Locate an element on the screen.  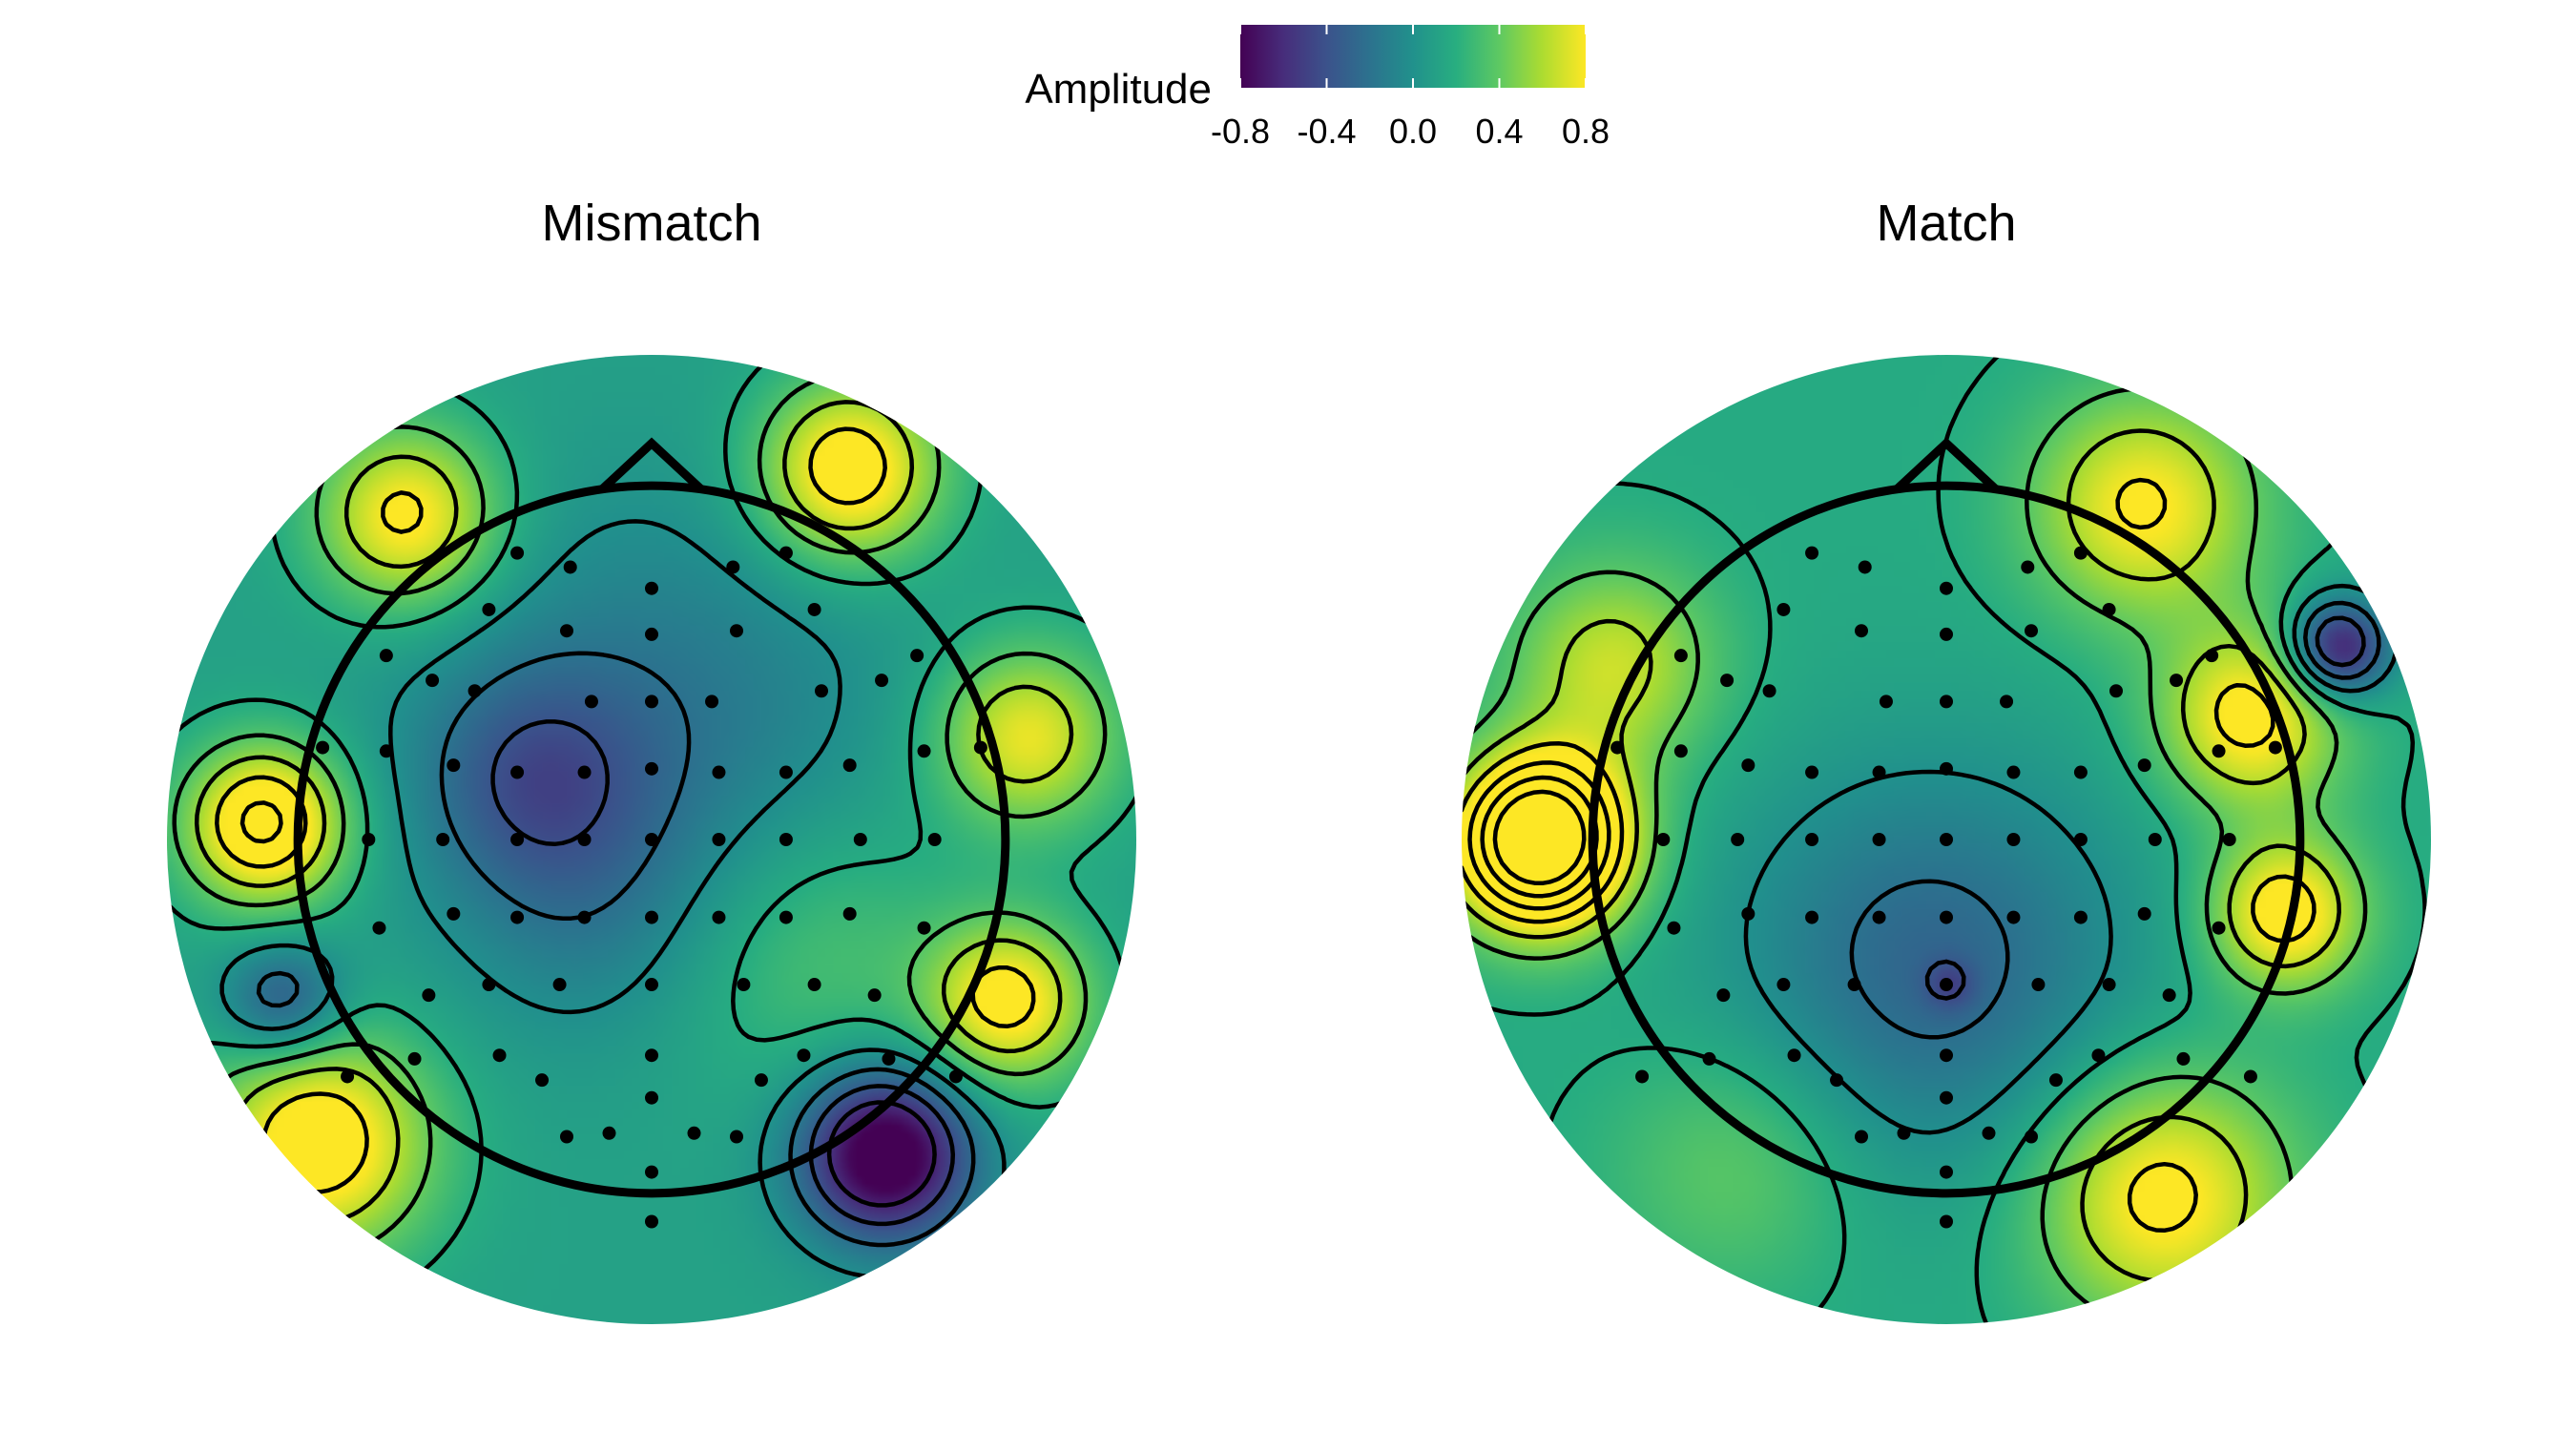
legend-tick-label: -0.8 is located at coordinates (1240, 131).